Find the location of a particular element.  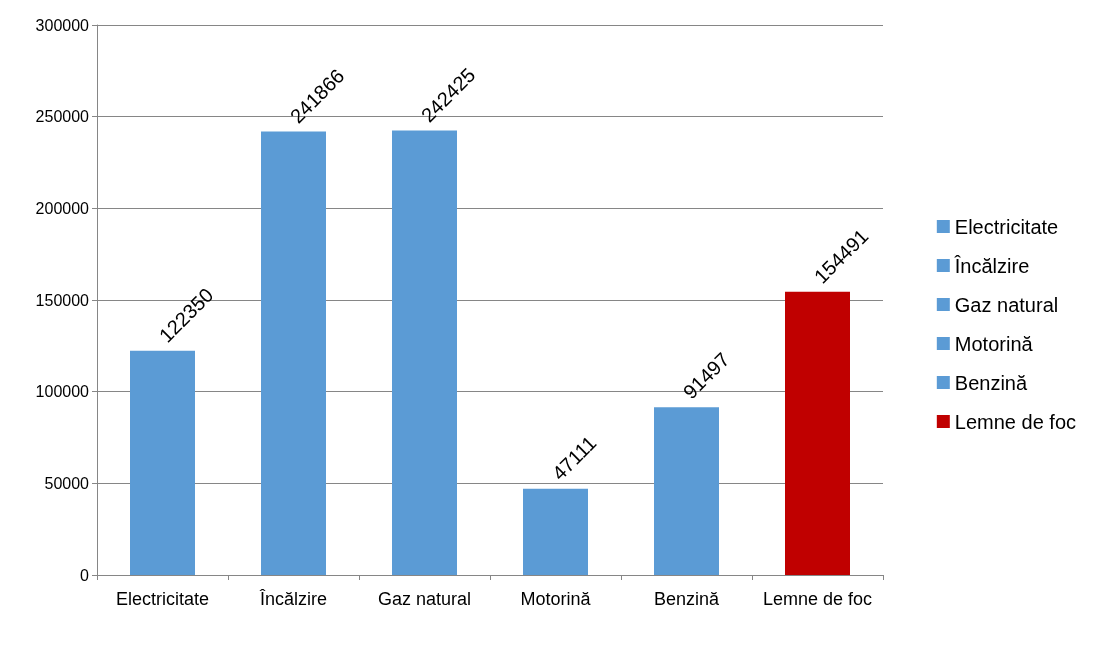

y-tick-label: 300000 is located at coordinates (62, 25).